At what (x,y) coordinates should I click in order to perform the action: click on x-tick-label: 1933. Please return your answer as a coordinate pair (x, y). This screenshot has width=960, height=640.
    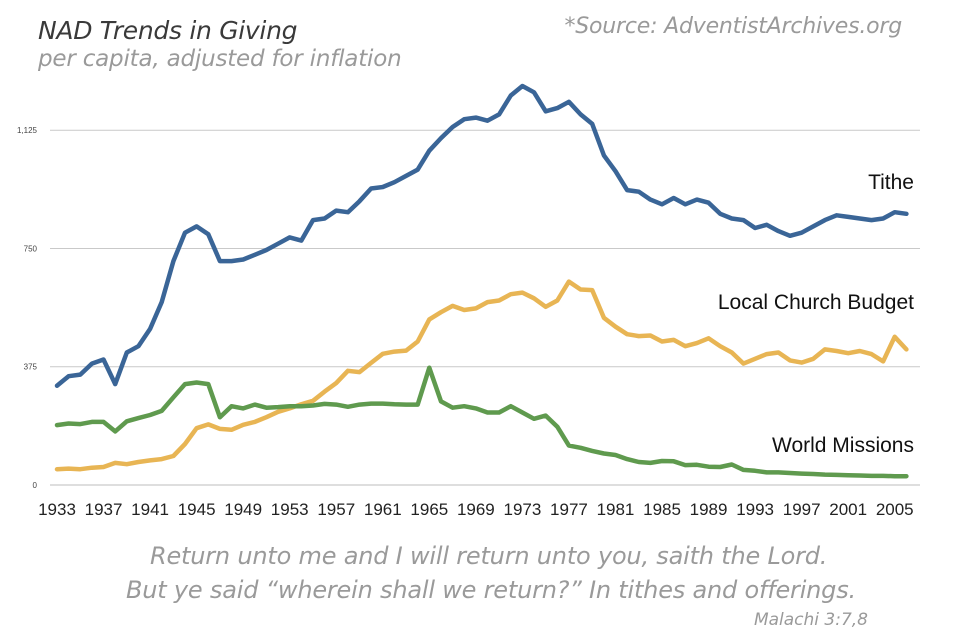
    Looking at the image, I should click on (57, 509).